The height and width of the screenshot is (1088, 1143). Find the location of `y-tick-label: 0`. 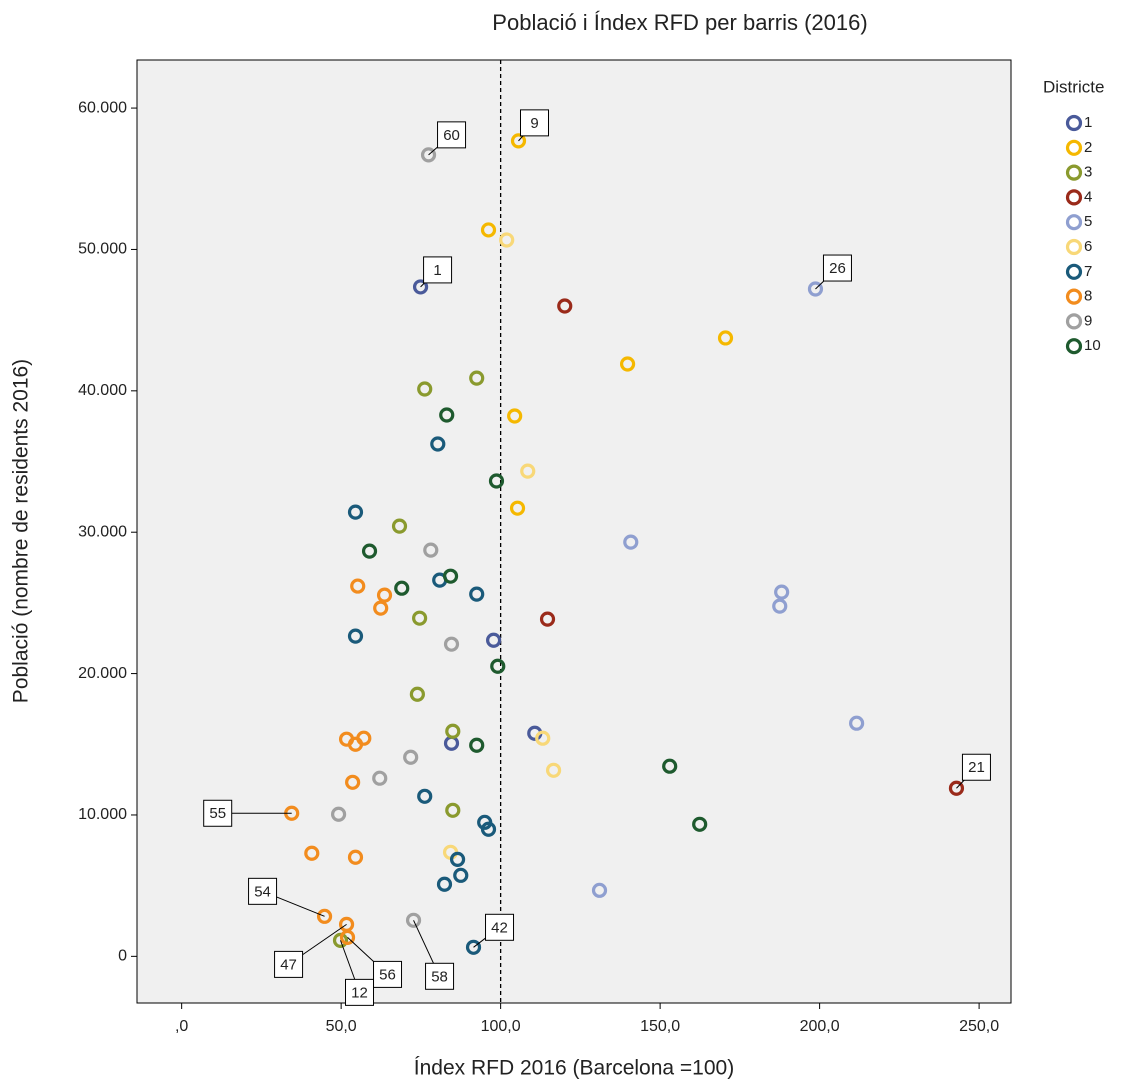

y-tick-label: 0 is located at coordinates (122, 956).